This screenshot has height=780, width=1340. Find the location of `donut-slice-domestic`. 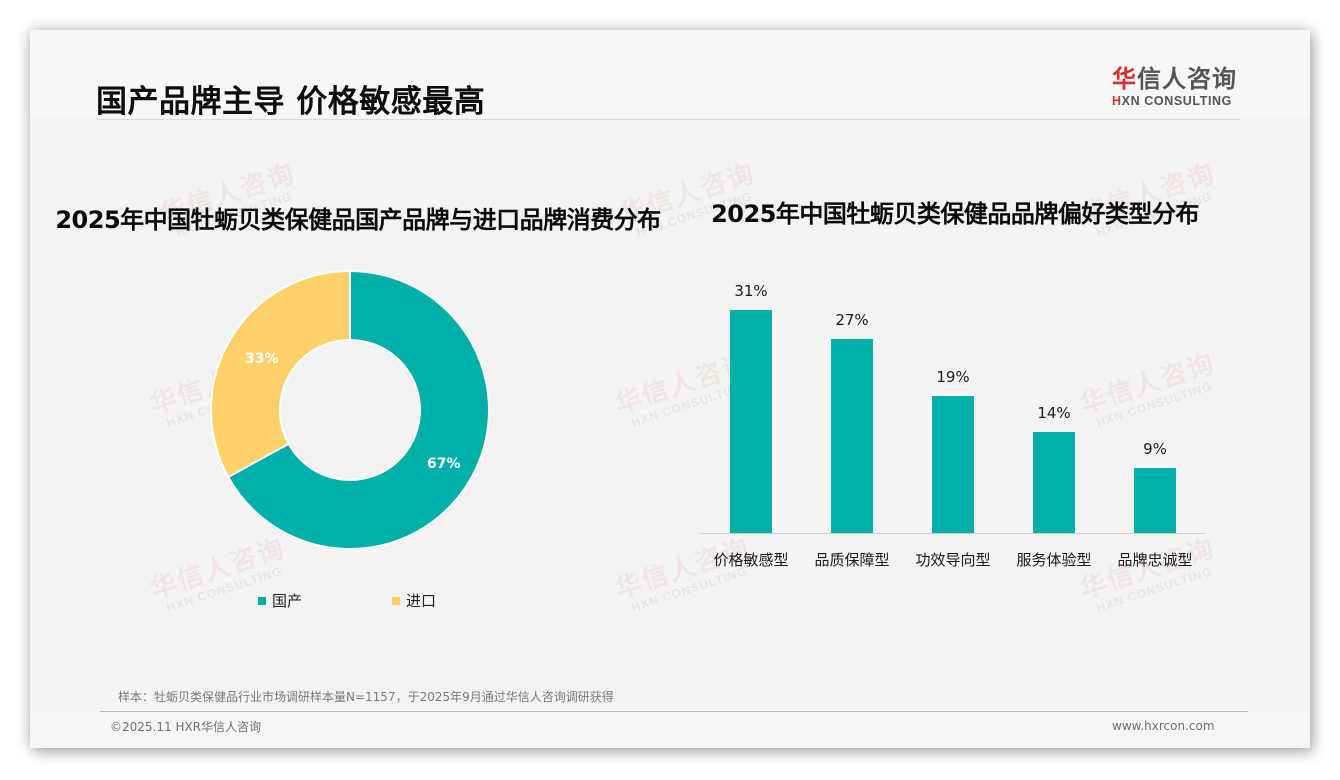

donut-slice-domestic is located at coordinates (358, 409).